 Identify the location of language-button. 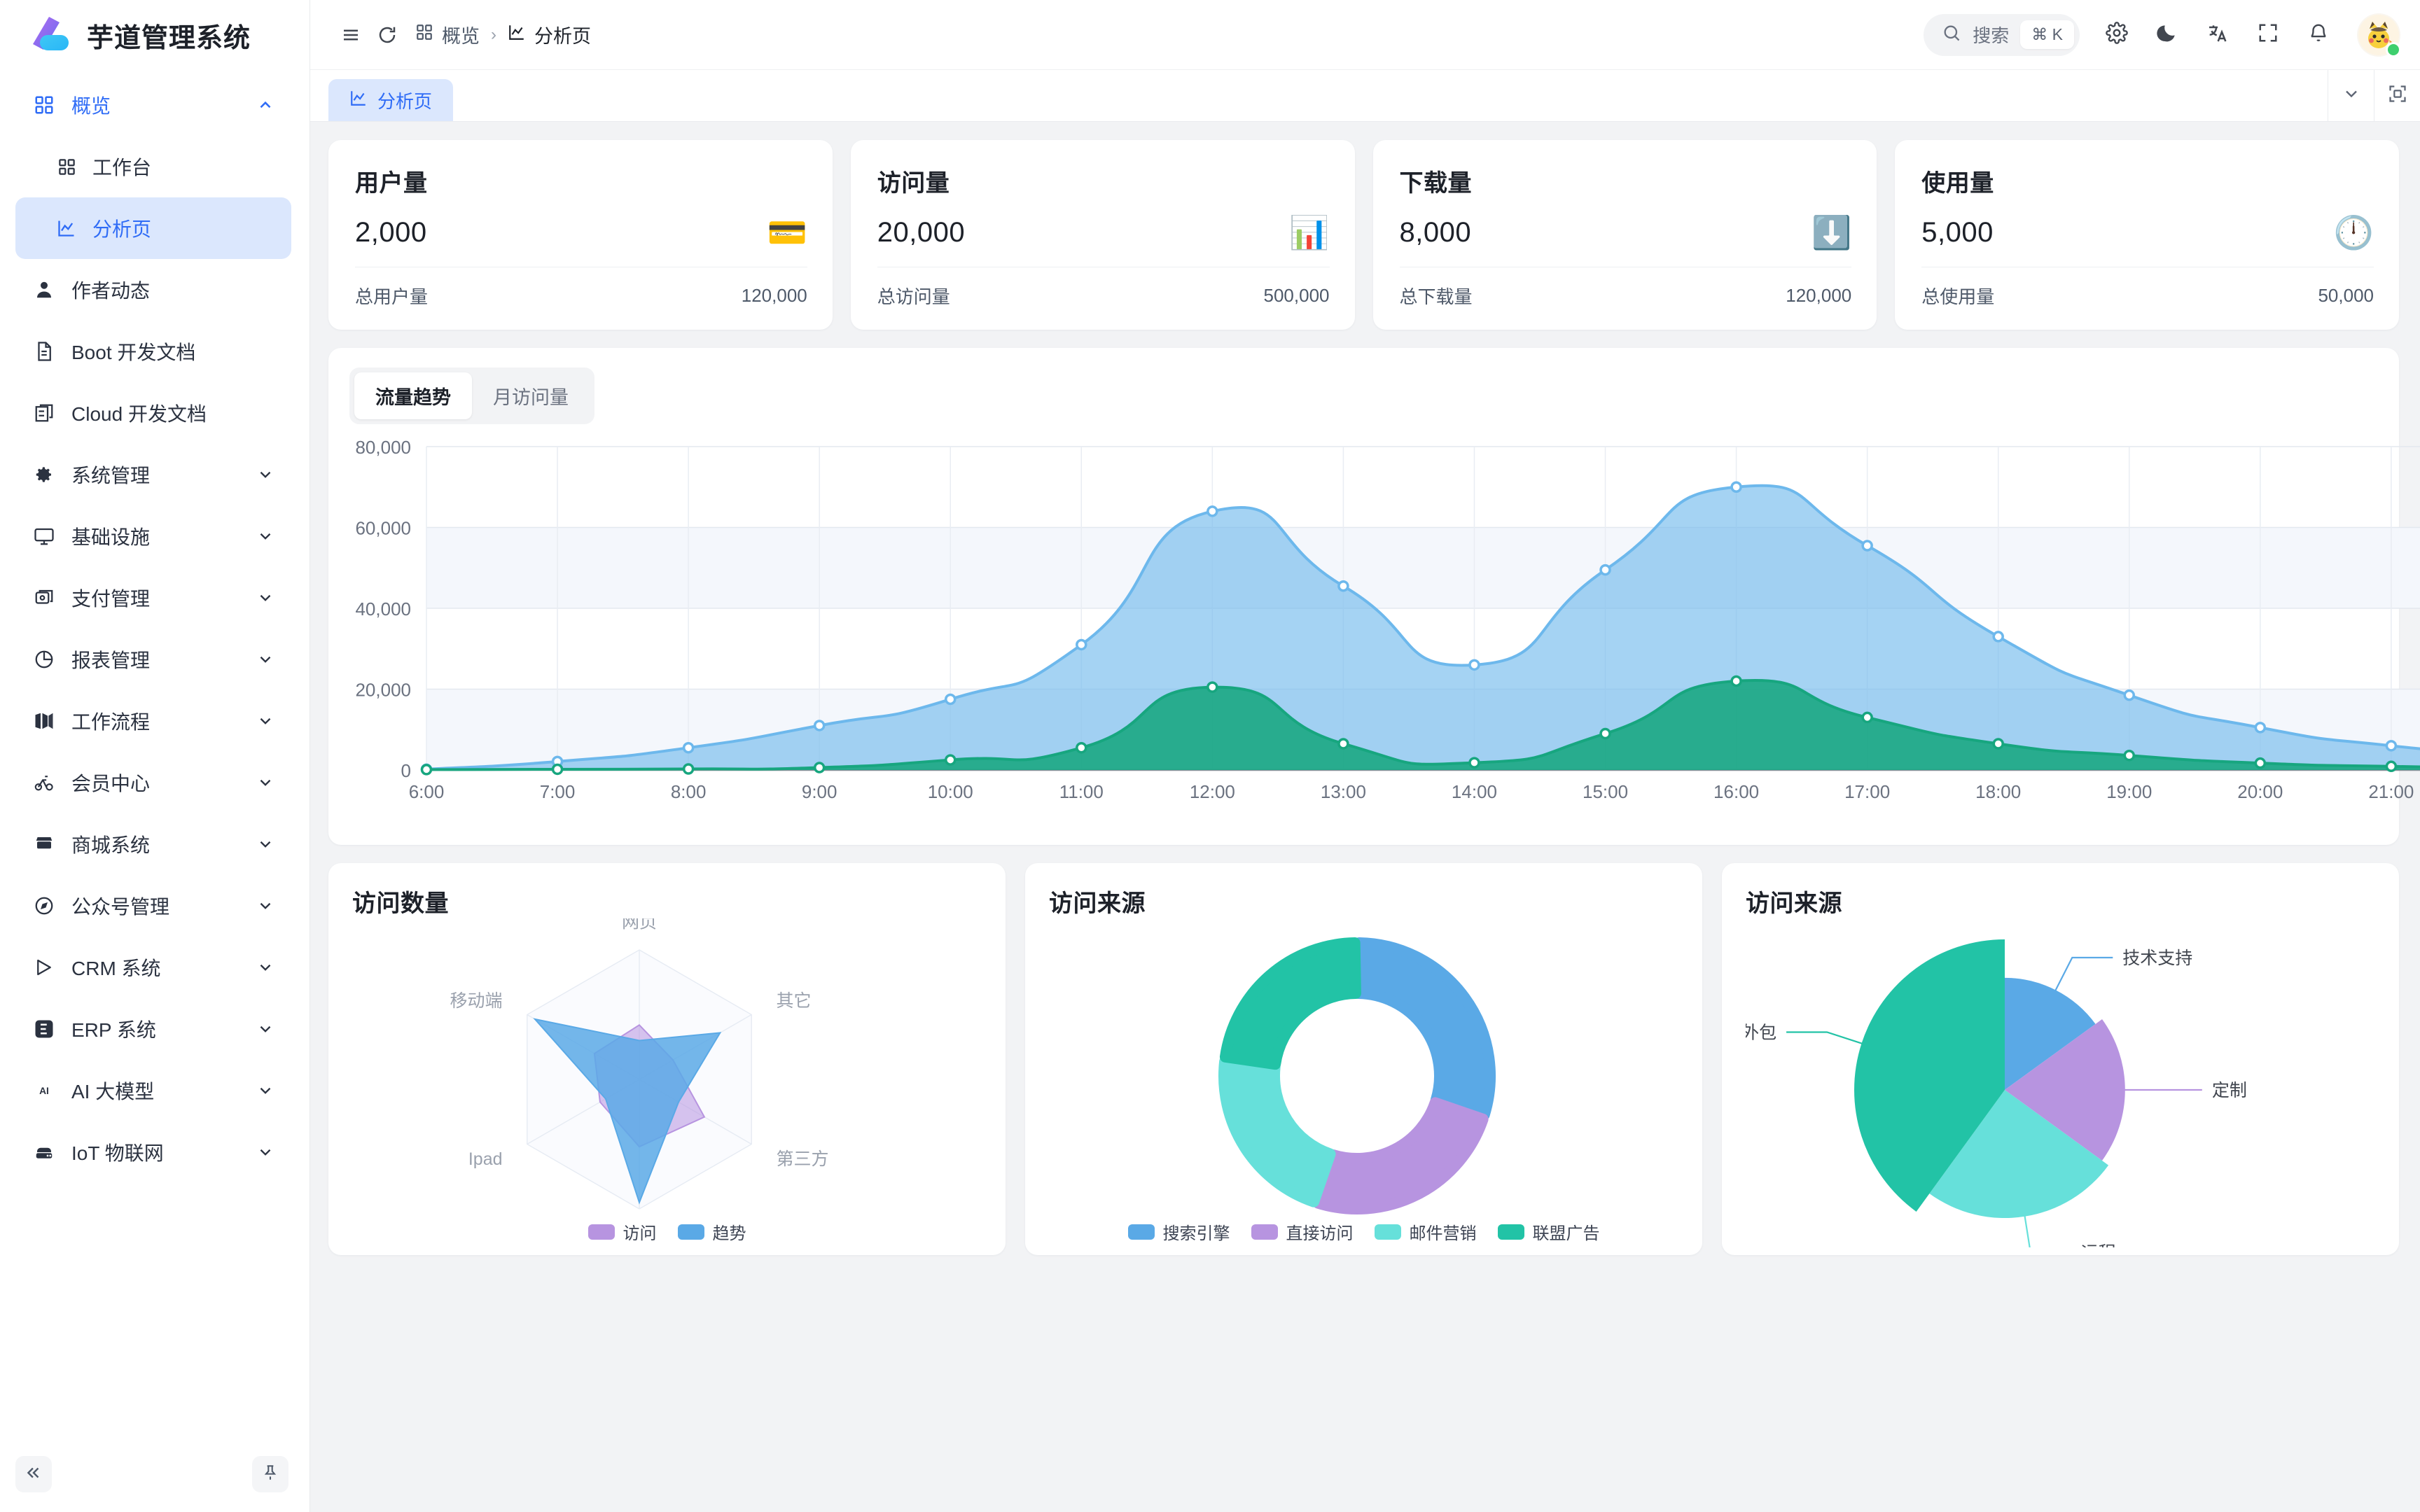
(2217, 35).